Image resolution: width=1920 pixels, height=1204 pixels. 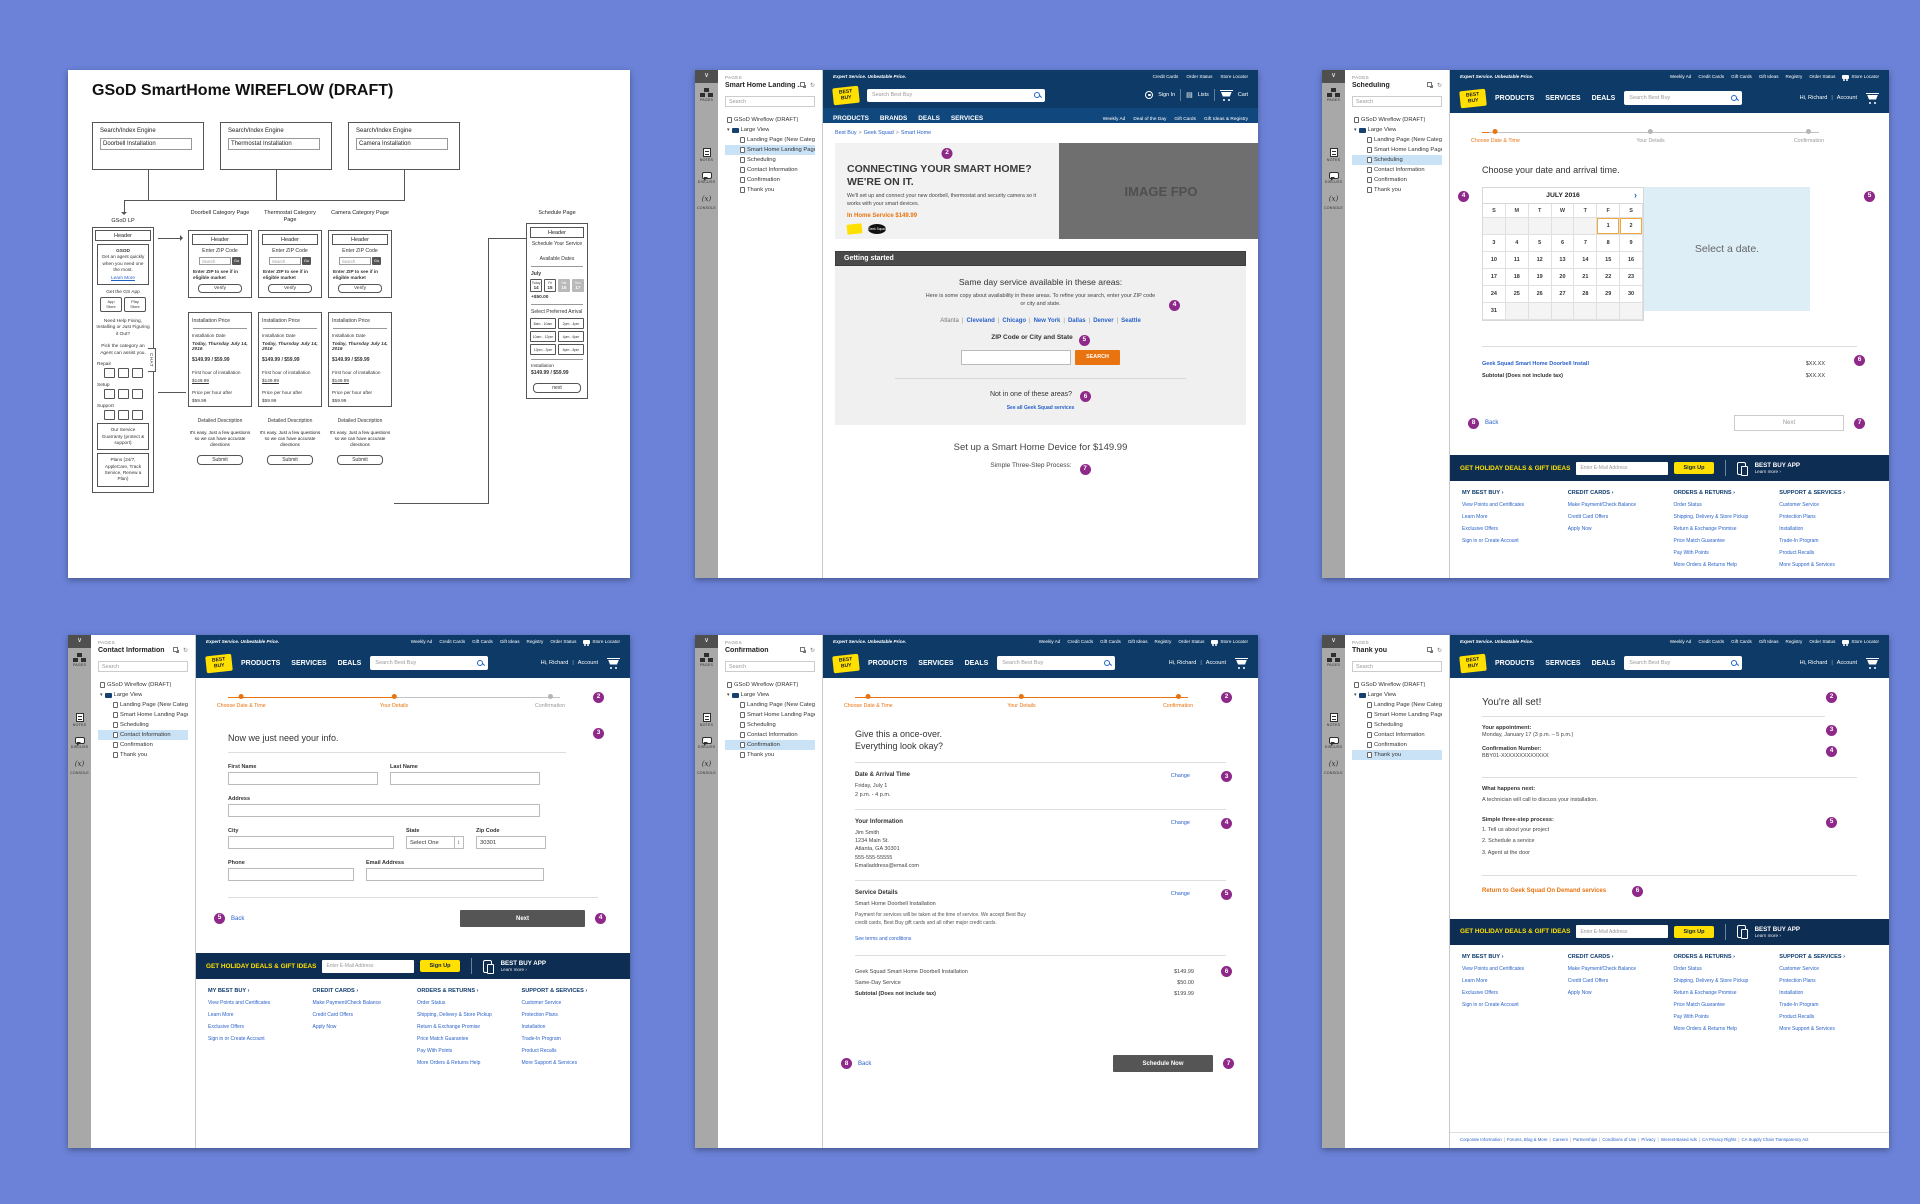 What do you see at coordinates (109, 373) in the screenshot?
I see `category-tile` at bounding box center [109, 373].